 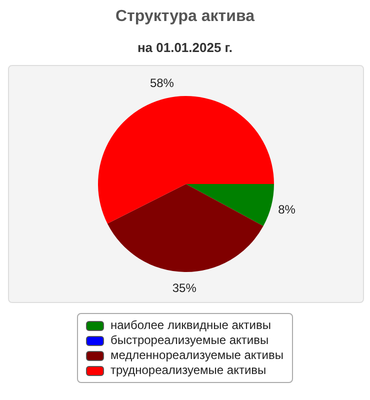 I want to click on legend-label: быстрореализуемые активы, so click(x=189, y=340).